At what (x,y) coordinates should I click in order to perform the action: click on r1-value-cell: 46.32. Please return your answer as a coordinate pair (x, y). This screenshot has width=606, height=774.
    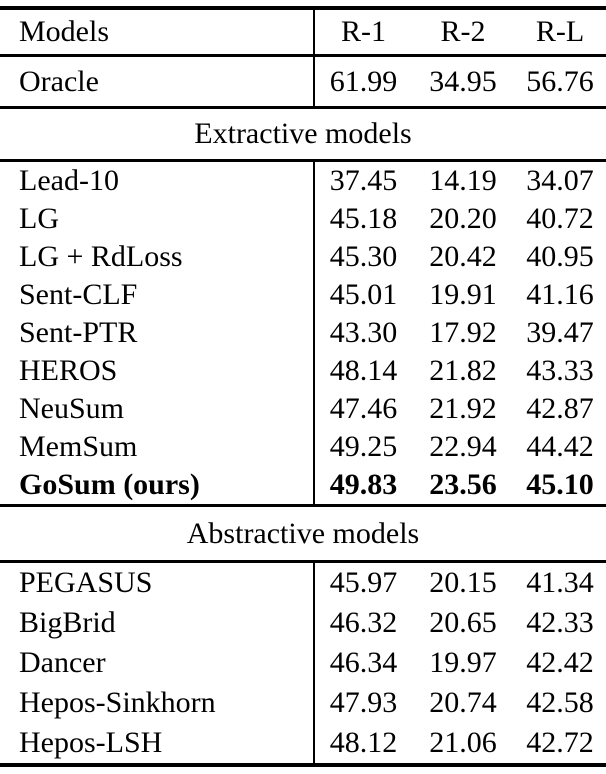
    Looking at the image, I should click on (363, 622).